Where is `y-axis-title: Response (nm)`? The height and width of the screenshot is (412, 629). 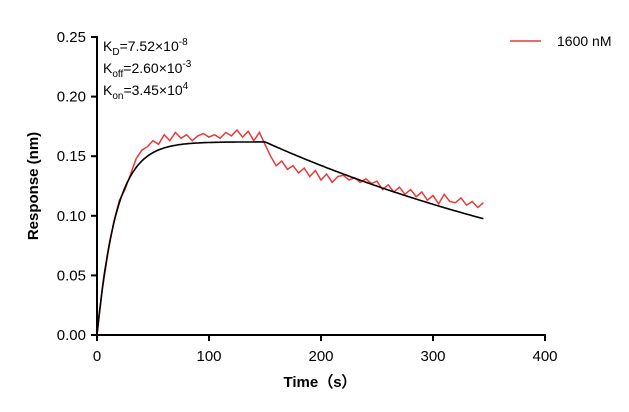 y-axis-title: Response (nm) is located at coordinates (33, 186).